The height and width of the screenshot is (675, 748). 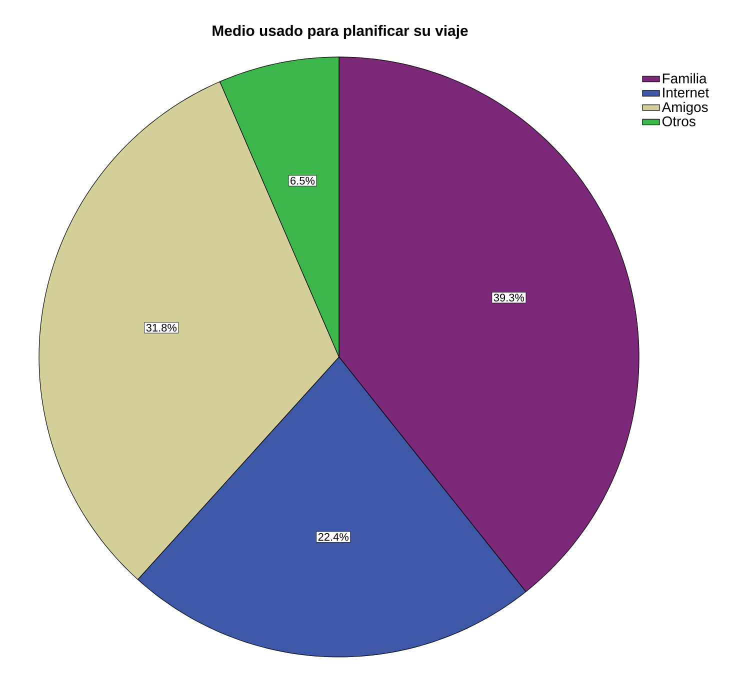 I want to click on data-label: 31.8%, so click(x=161, y=328).